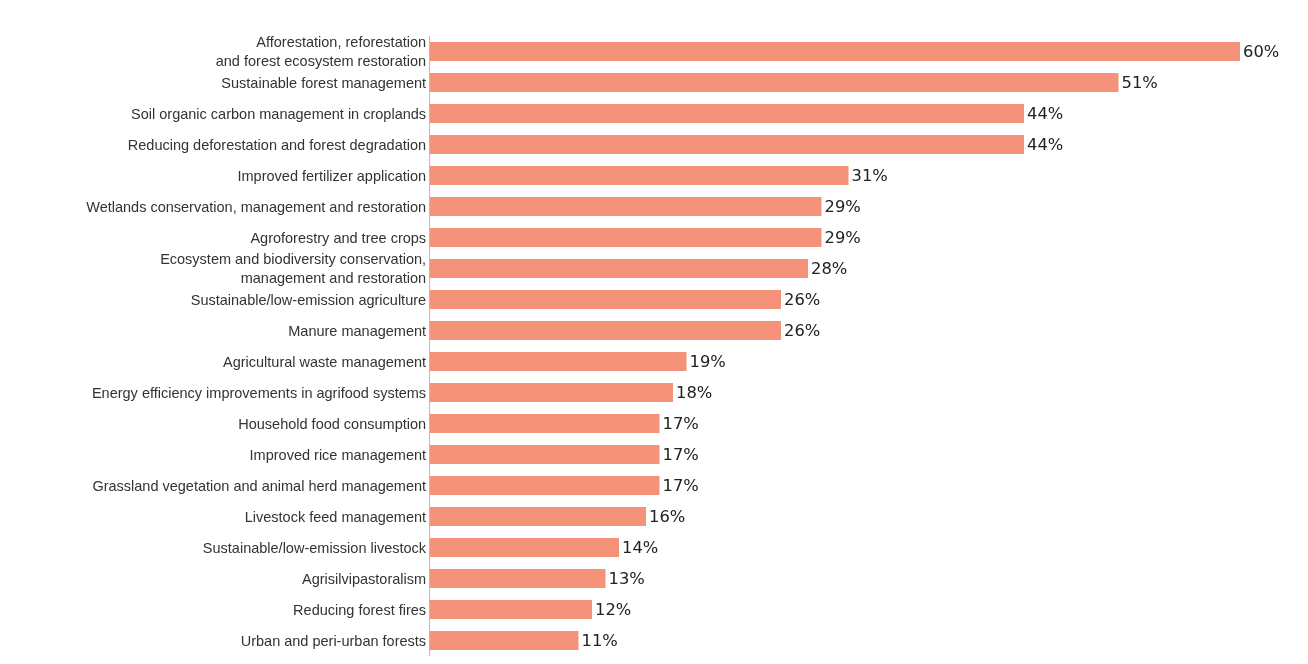 Image resolution: width=1308 pixels, height=664 pixels. I want to click on y-tick-label: Household food consumption, so click(332, 423).